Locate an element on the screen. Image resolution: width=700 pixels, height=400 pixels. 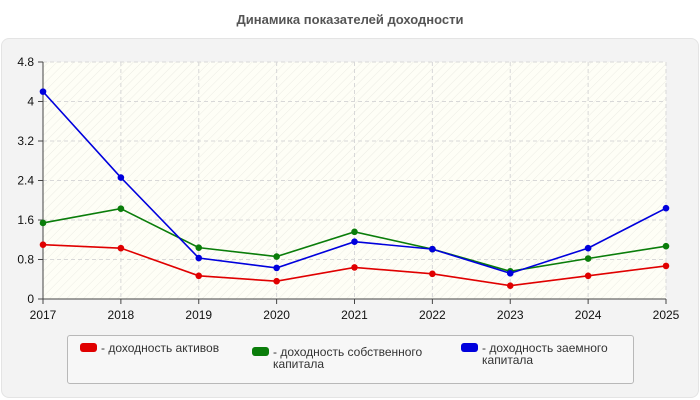
y-tick-label: 2.4 is located at coordinates (25, 181).